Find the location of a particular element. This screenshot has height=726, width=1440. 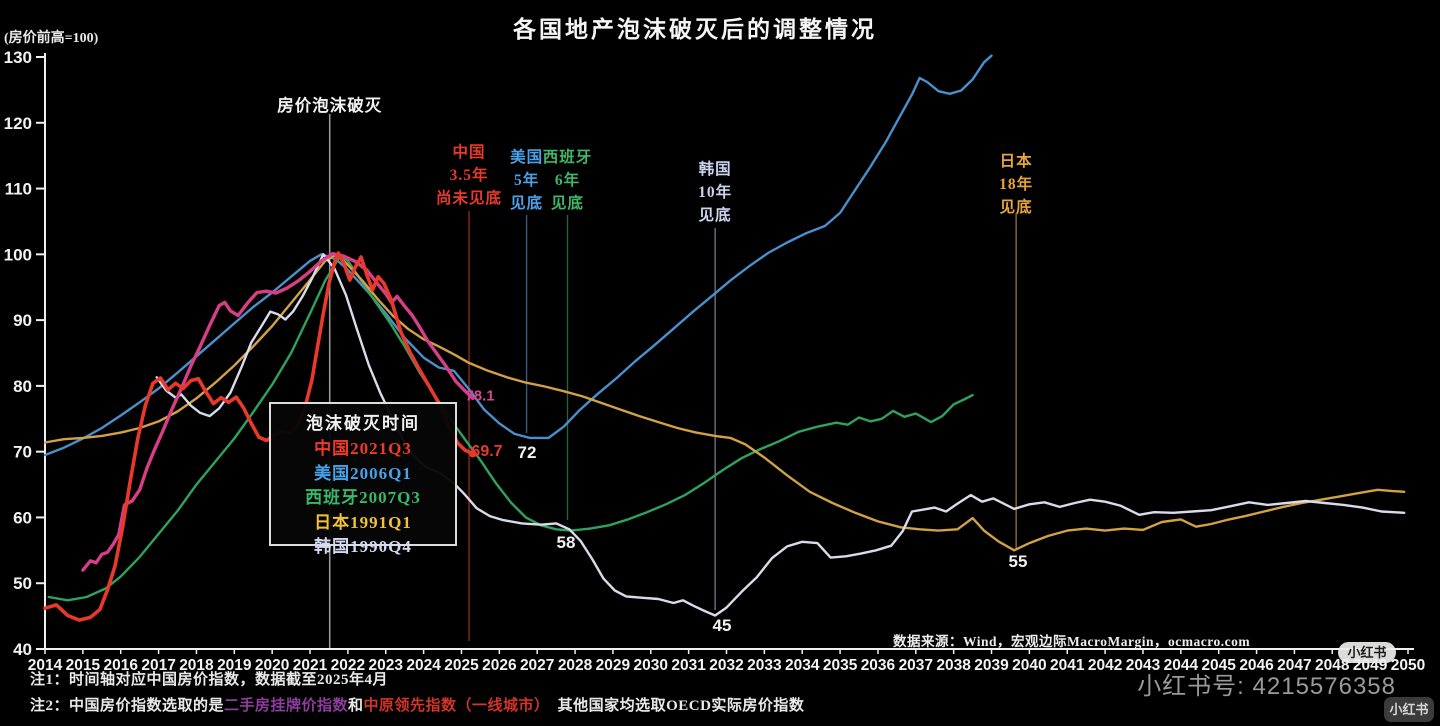

annotation-line: 18年 is located at coordinates (1016, 184).